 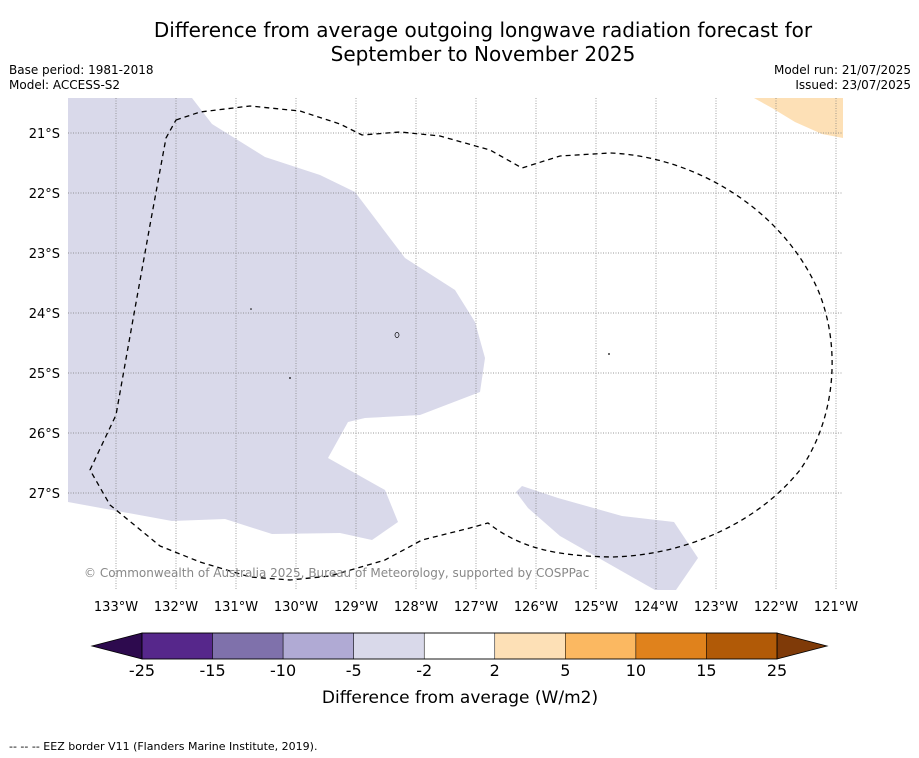 I want to click on lon-label: 130°W, so click(x=296, y=607).